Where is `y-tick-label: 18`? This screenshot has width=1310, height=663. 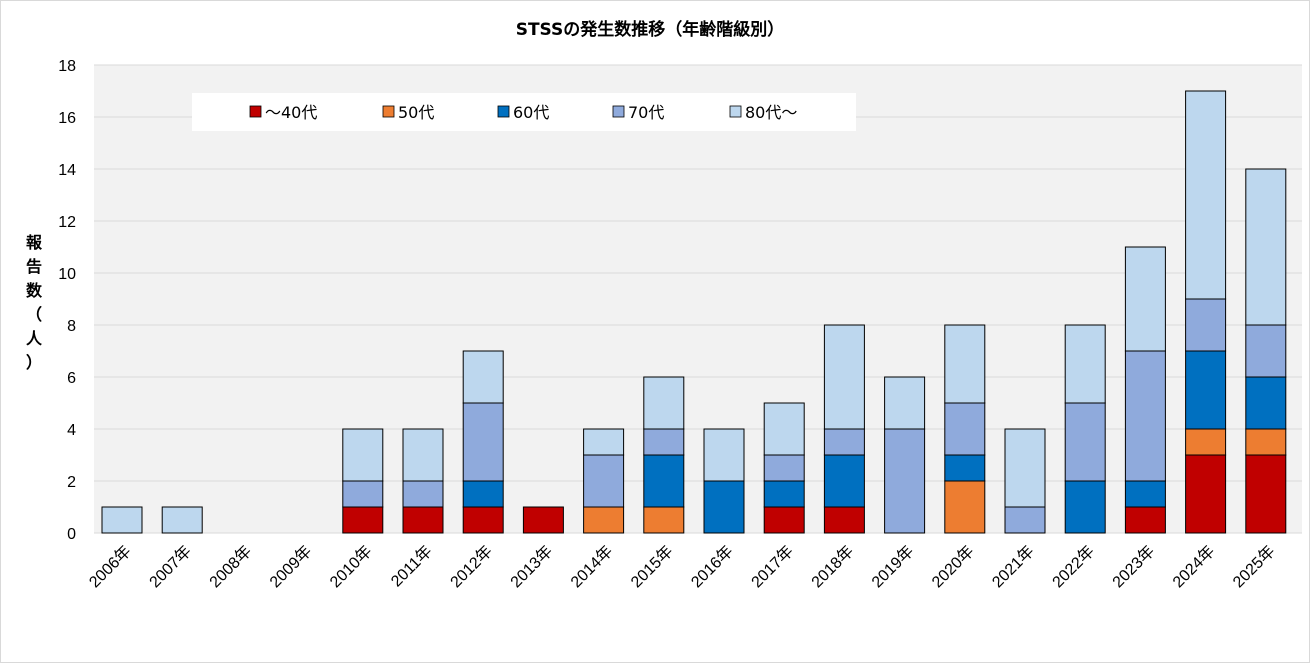
y-tick-label: 18 is located at coordinates (67, 66).